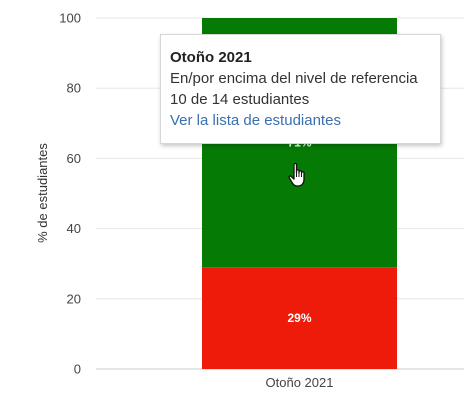 The height and width of the screenshot is (404, 464). What do you see at coordinates (296, 174) in the screenshot?
I see `hand-pointer-icon` at bounding box center [296, 174].